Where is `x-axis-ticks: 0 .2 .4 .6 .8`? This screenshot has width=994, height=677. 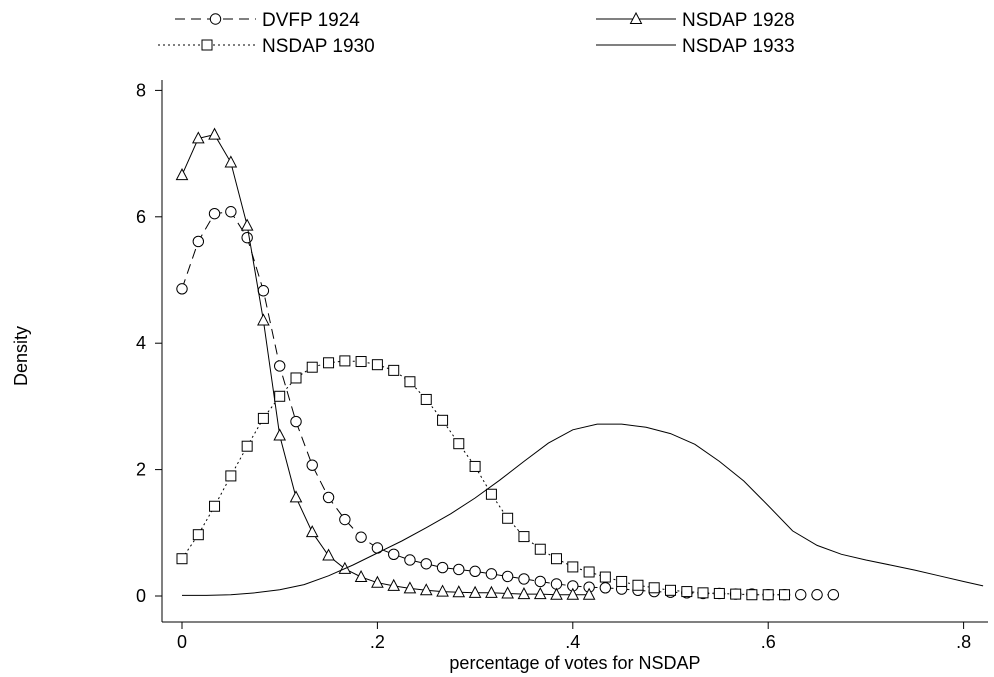
x-axis-ticks: 0 .2 .4 .6 .8 is located at coordinates (574, 637).